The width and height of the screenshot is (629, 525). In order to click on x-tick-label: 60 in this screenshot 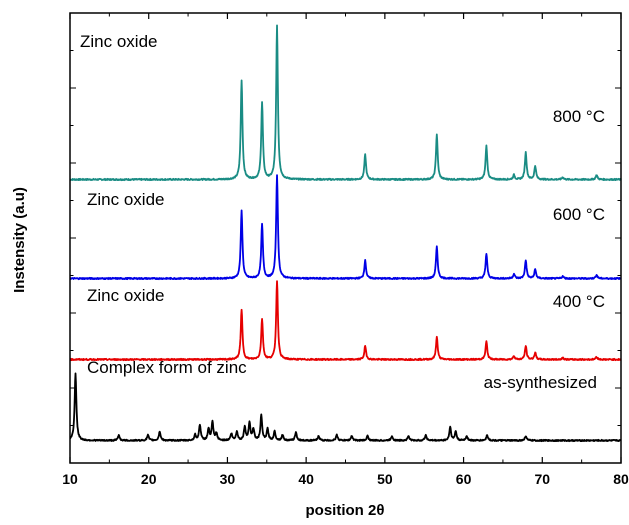, I will do `click(464, 479)`.